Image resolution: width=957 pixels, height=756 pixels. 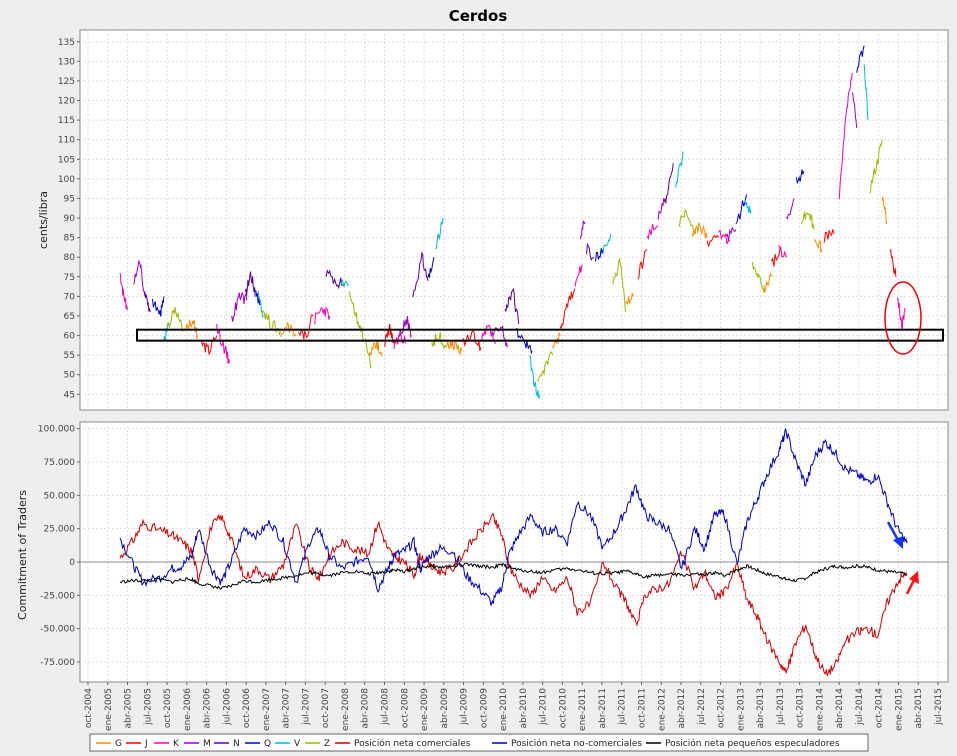 What do you see at coordinates (412, 743) in the screenshot?
I see `legend-label: Posición neta comerciales` at bounding box center [412, 743].